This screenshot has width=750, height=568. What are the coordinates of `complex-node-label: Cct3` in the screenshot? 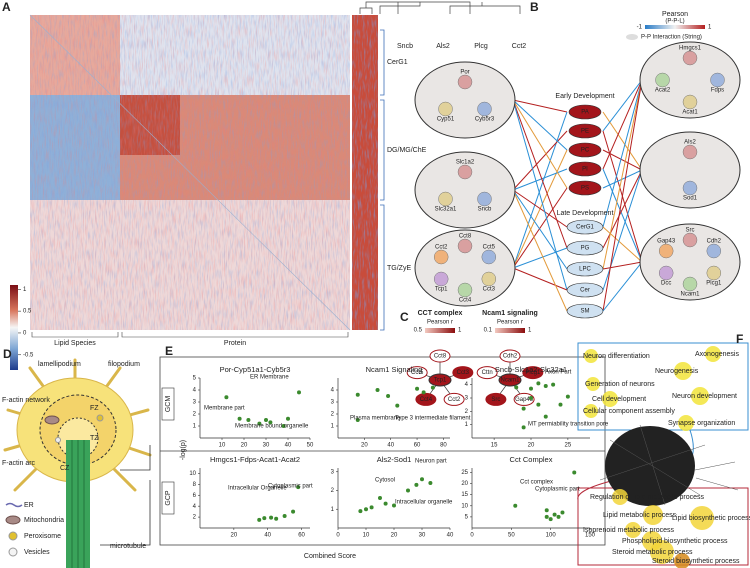 It's located at (463, 373).